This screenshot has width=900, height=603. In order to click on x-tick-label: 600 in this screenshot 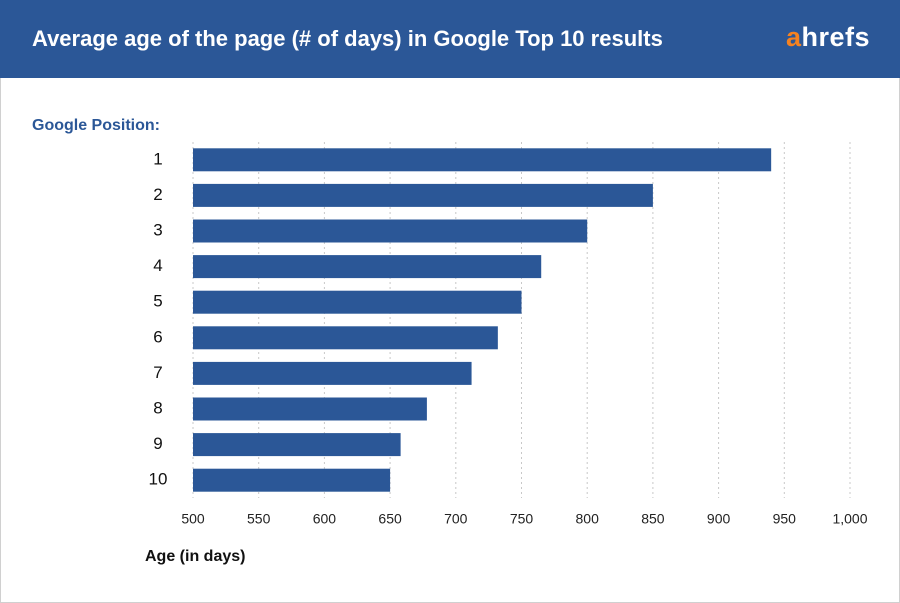, I will do `click(325, 519)`.